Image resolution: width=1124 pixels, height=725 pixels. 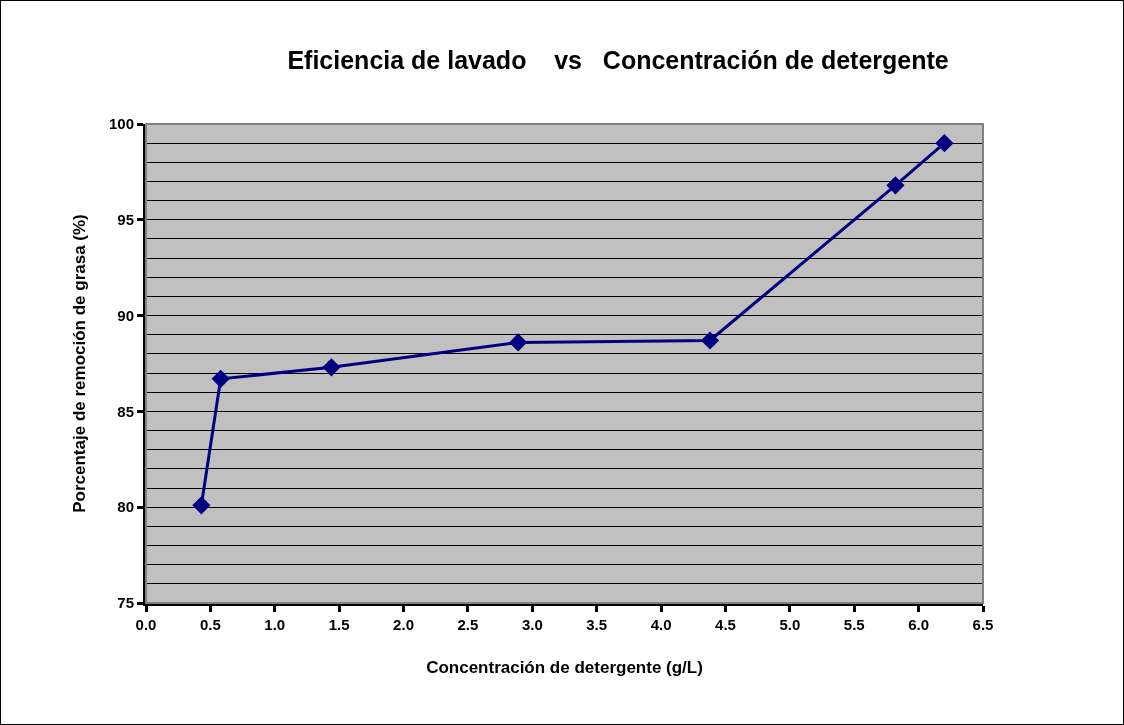 What do you see at coordinates (854, 624) in the screenshot?
I see `x-tick-label: 5.5` at bounding box center [854, 624].